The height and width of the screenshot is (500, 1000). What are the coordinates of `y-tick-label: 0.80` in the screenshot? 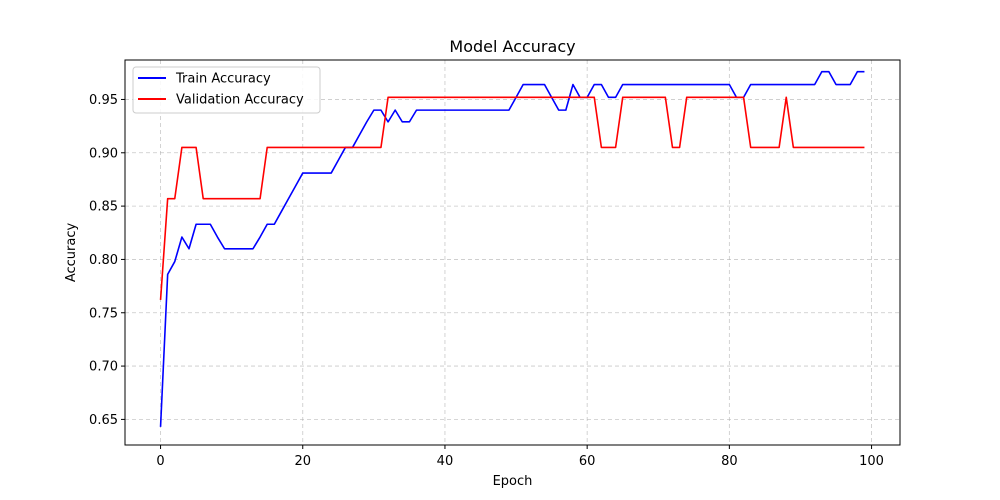 It's located at (103, 260).